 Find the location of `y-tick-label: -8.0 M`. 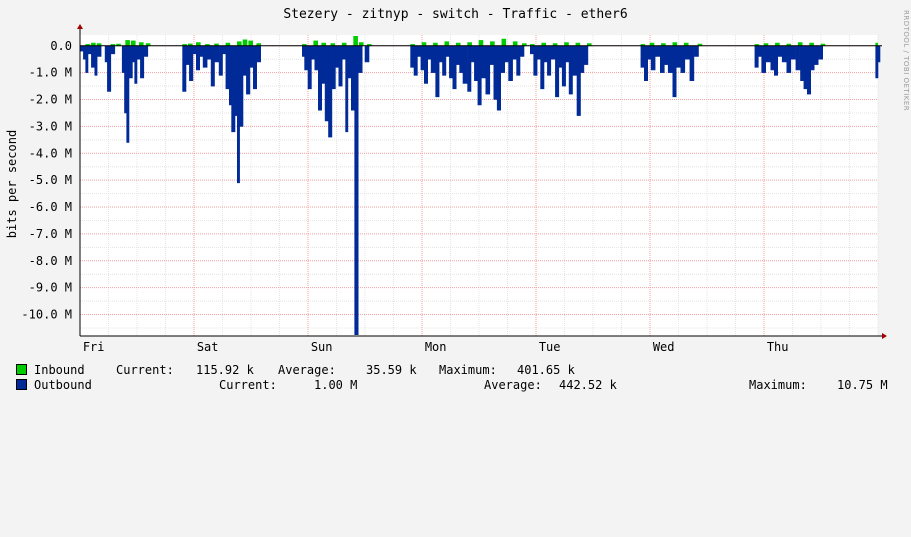

y-tick-label: -8.0 M is located at coordinates (50, 261).